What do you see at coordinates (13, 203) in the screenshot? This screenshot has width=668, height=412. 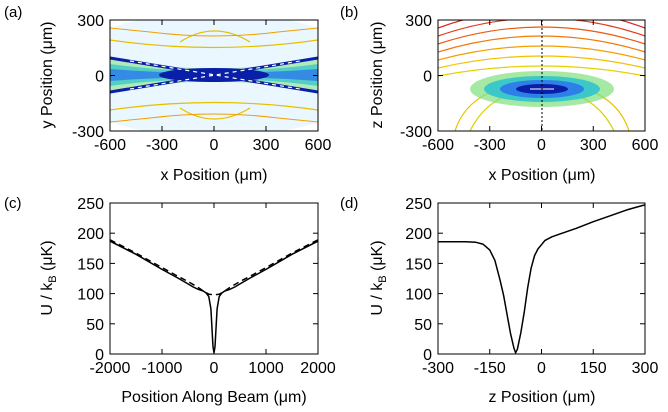 I see `panel-label-c: (c)` at bounding box center [13, 203].